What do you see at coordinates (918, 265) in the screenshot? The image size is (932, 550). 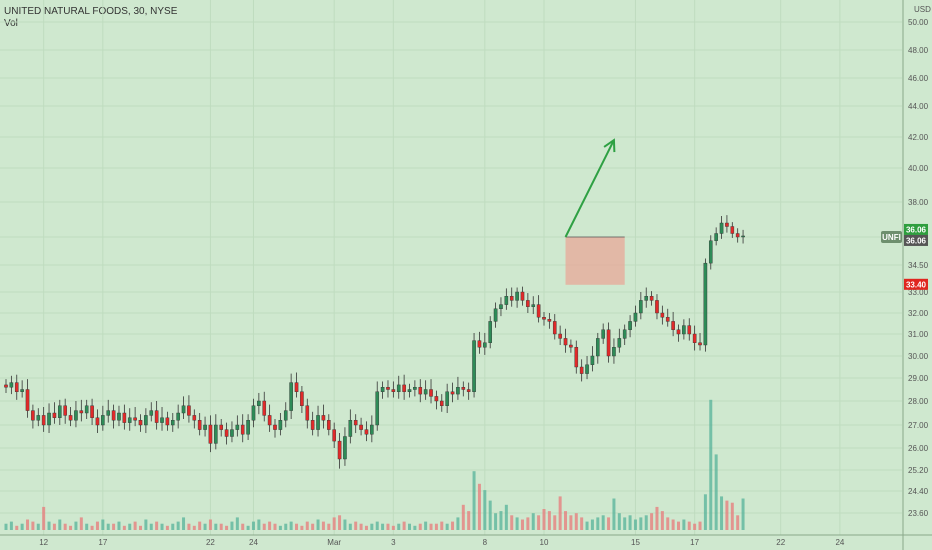 I see `y-tick-label: 34.50` at bounding box center [918, 265].